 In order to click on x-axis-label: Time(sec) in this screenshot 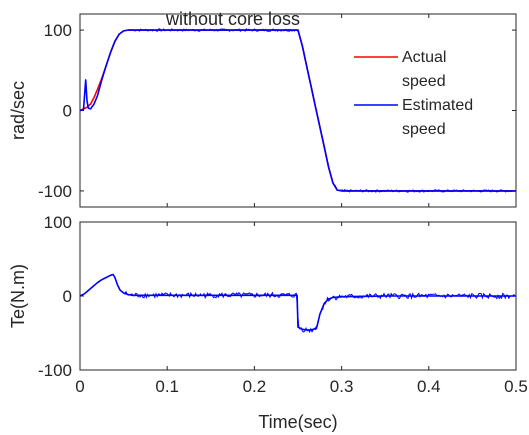, I will do `click(297, 422)`.